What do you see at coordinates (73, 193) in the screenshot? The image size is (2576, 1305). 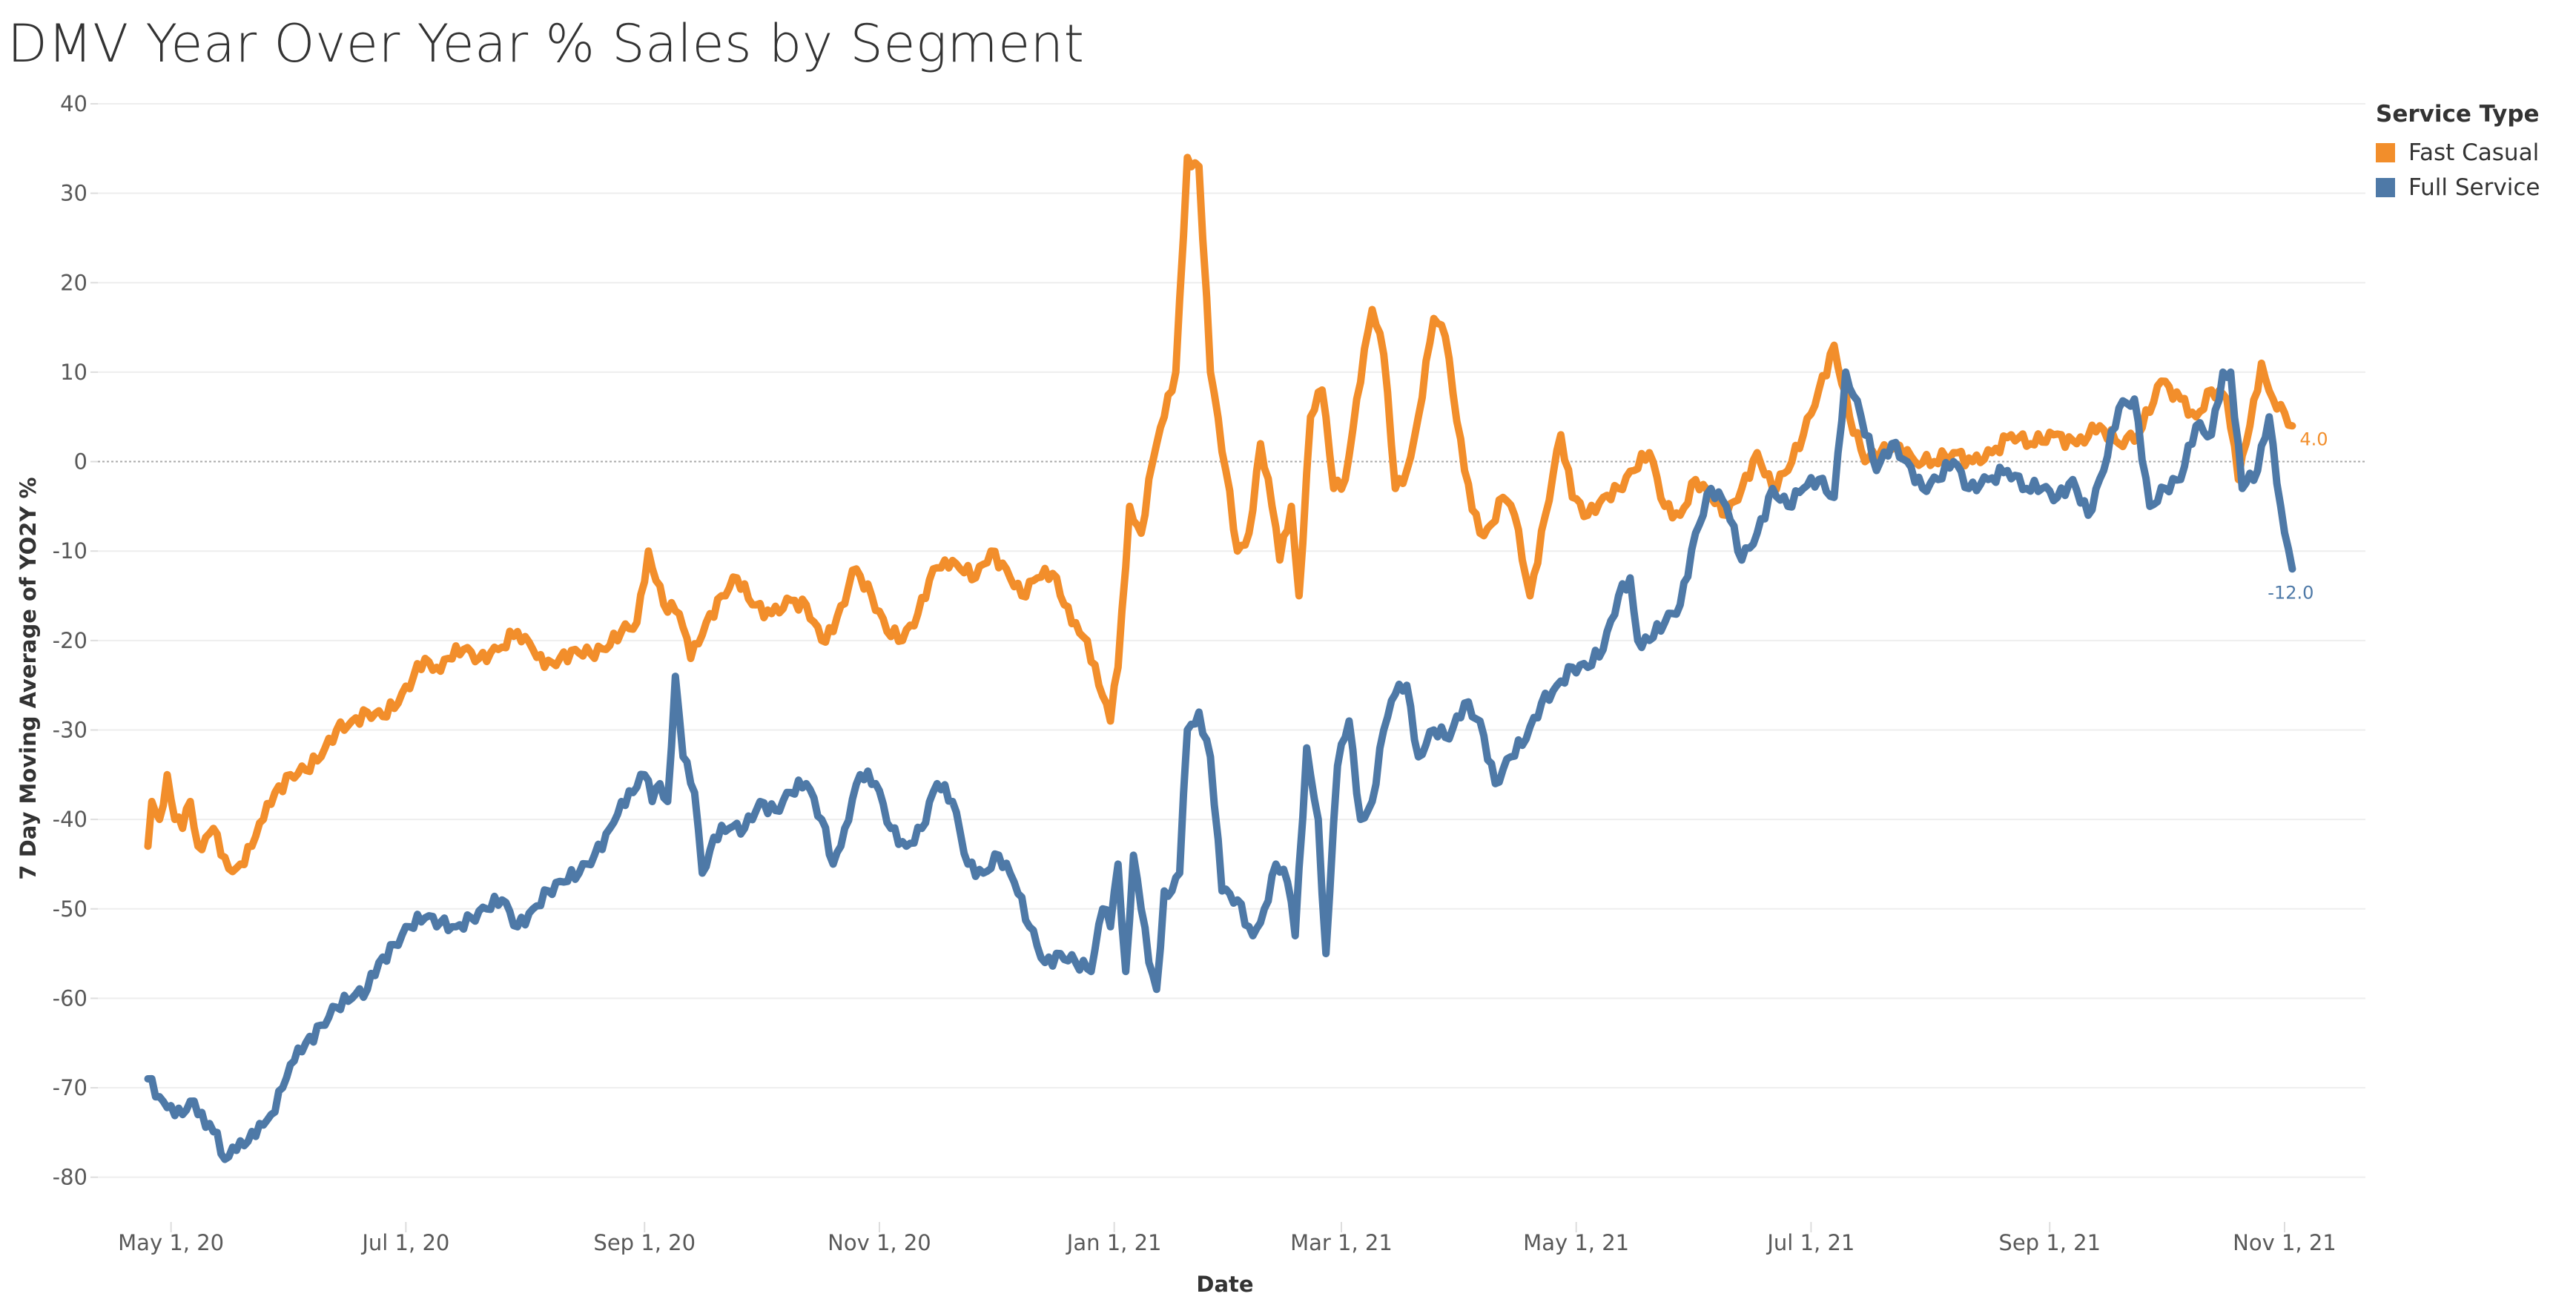 I see `y-tick-label: 30` at bounding box center [73, 193].